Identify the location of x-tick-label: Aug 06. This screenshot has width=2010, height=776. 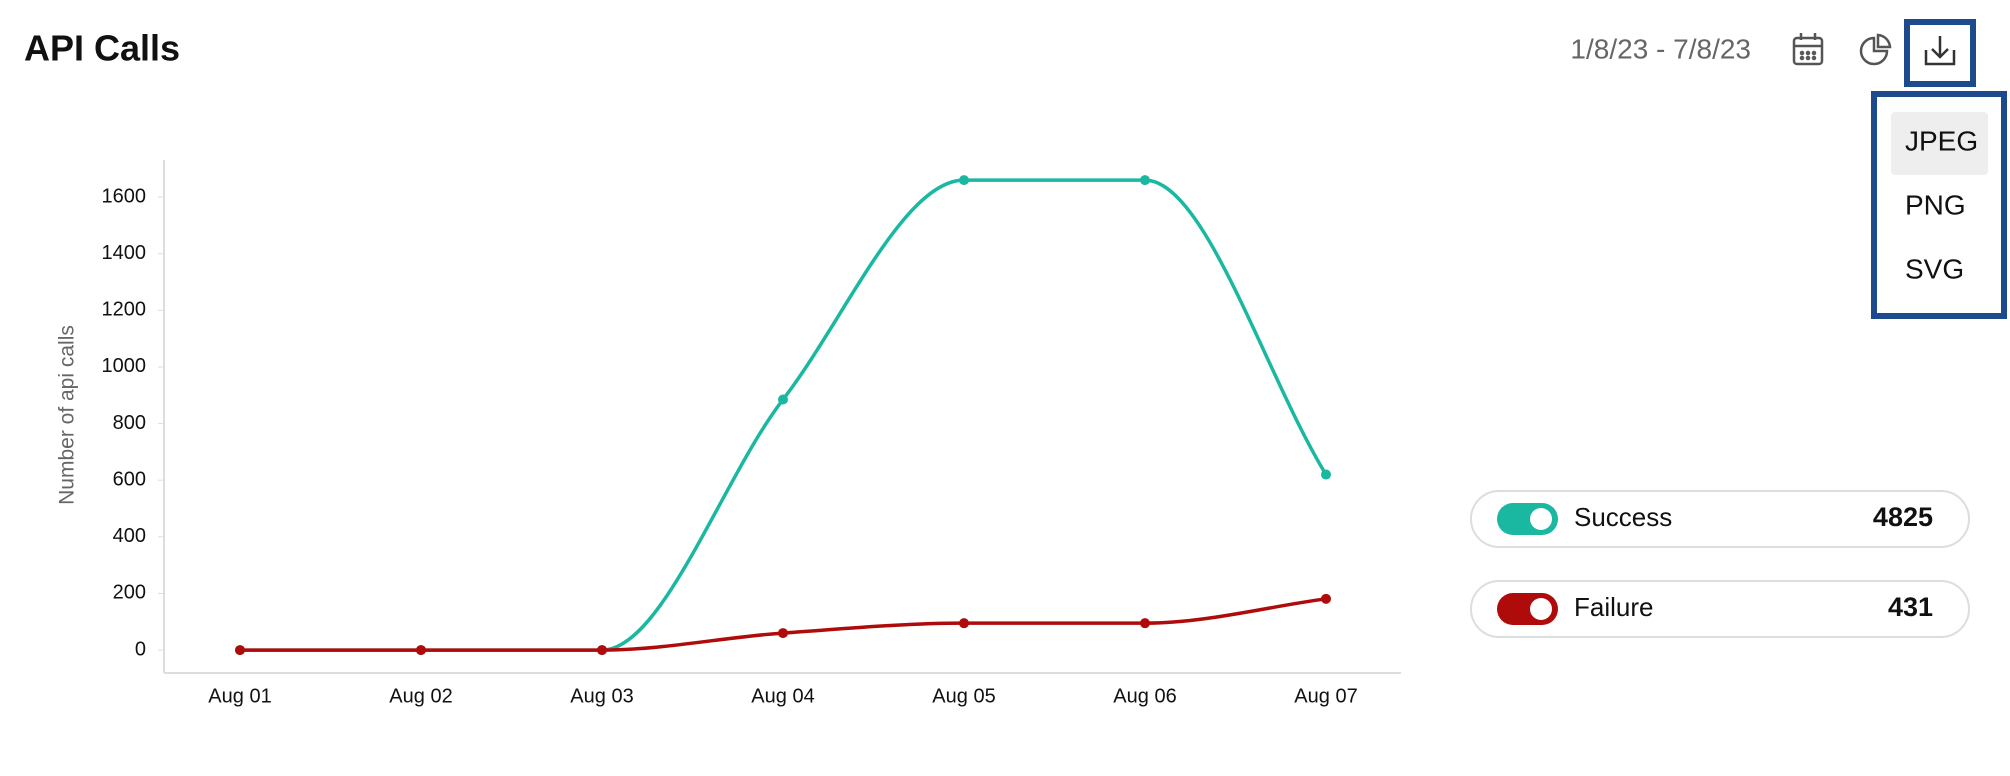
(1144, 696).